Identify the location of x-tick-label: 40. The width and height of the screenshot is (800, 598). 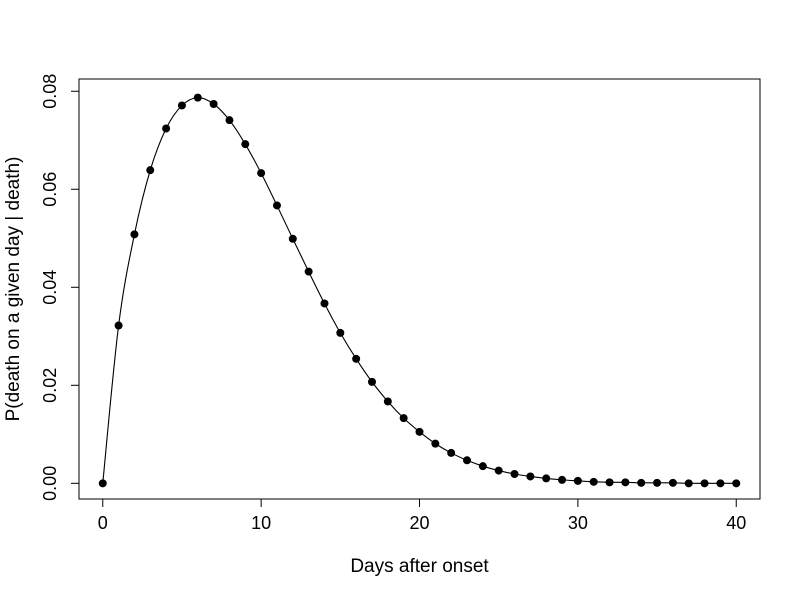
(736, 523).